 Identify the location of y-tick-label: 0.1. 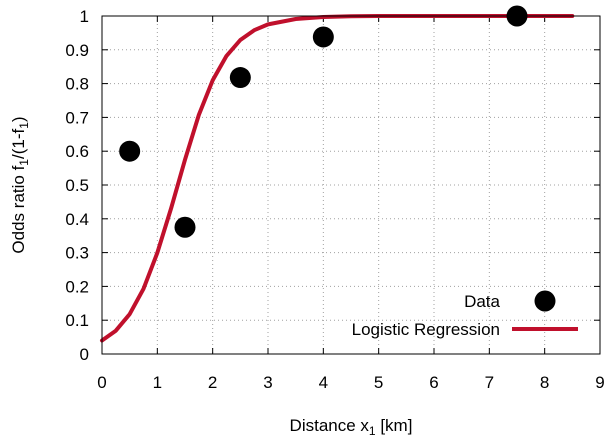
(77, 320).